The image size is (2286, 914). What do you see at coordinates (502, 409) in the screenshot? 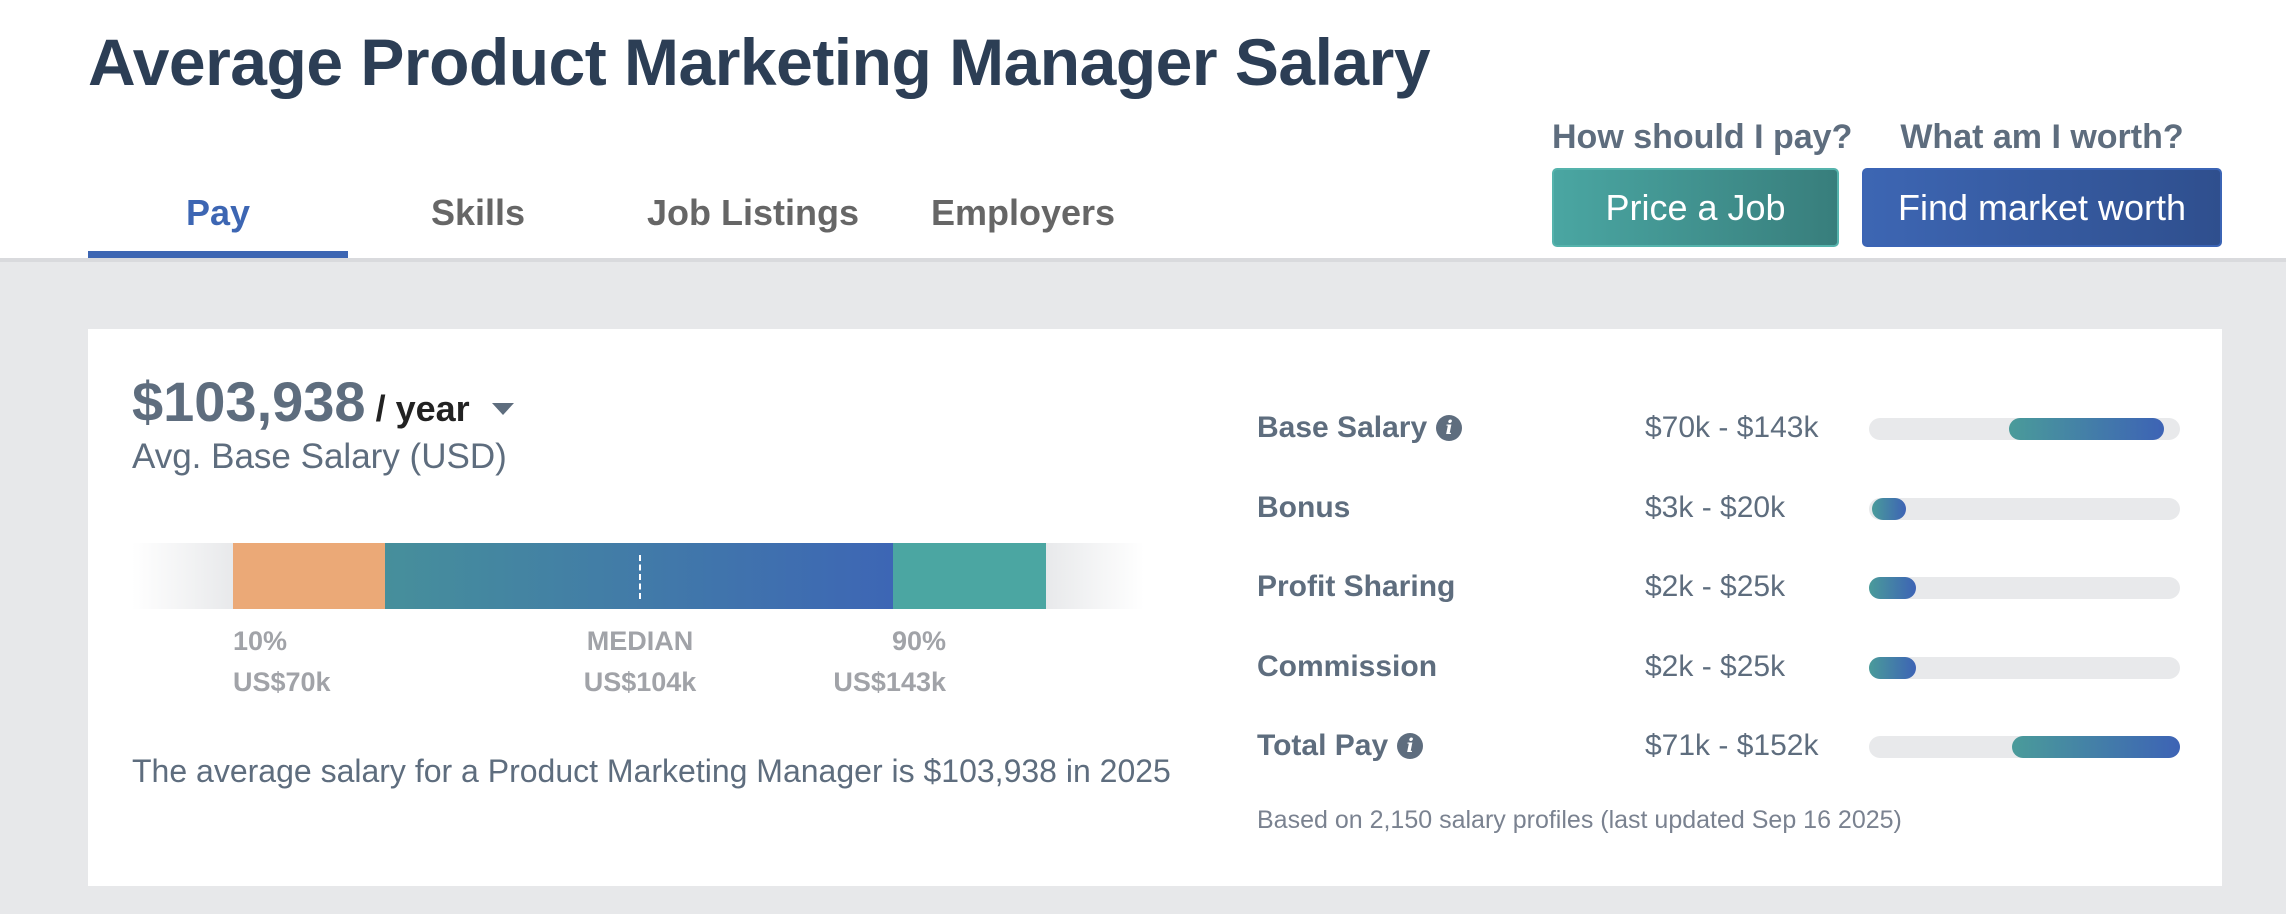
I see `period-dropdown-caret-icon` at bounding box center [502, 409].